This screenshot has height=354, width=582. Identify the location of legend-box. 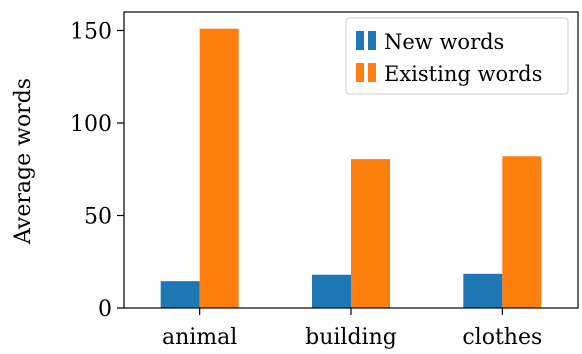
(457, 56).